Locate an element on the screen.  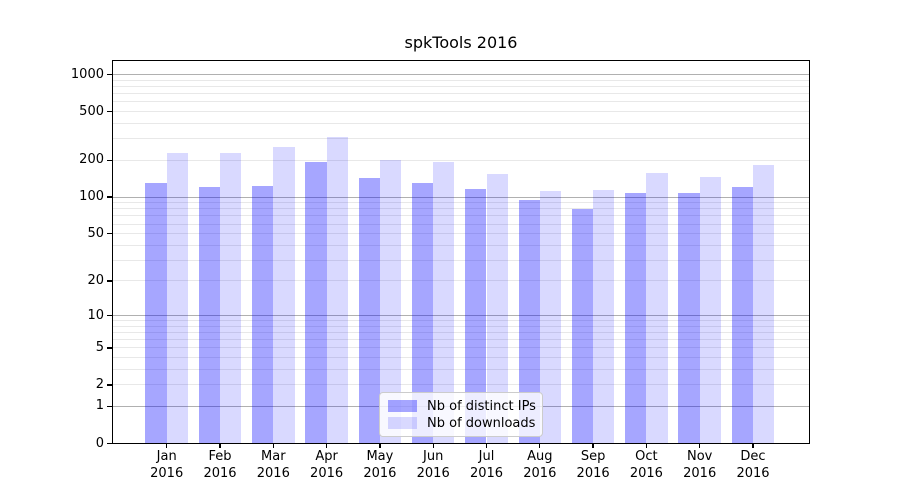
bar-distinct-ips-sep is located at coordinates (582, 326).